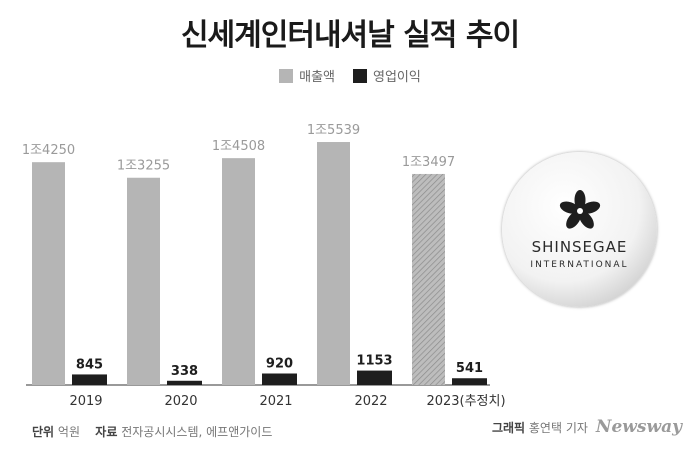 The height and width of the screenshot is (450, 700). I want to click on x-tick-3: 2022, so click(370, 401).